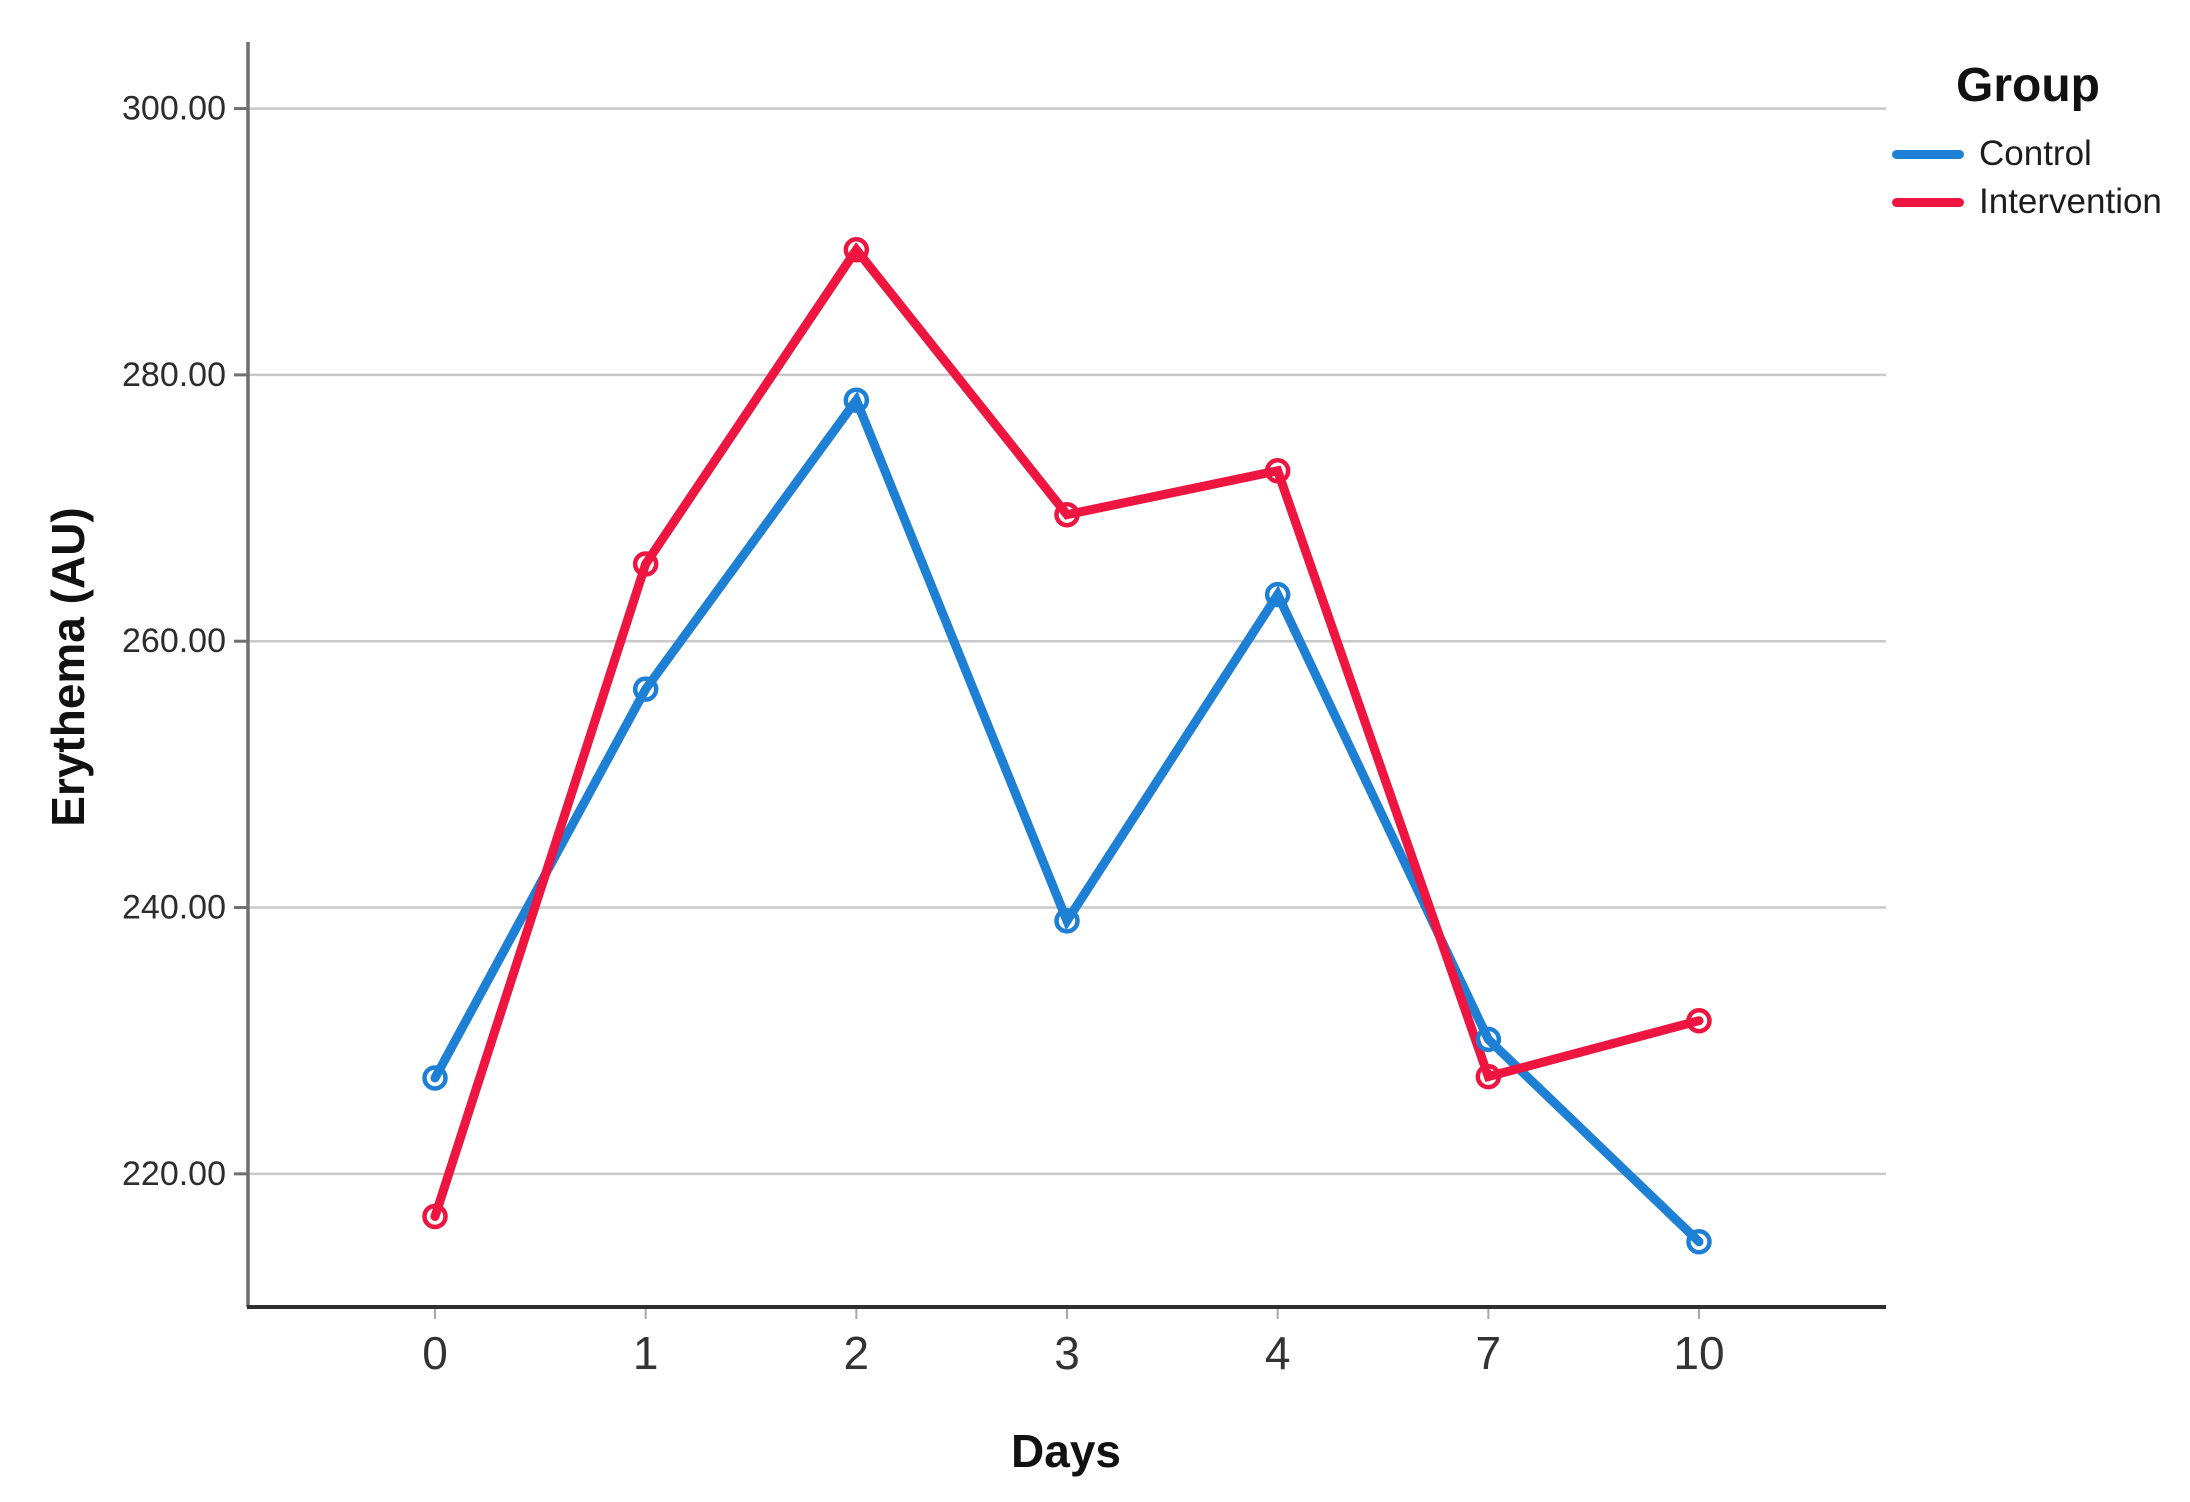 Image resolution: width=2190 pixels, height=1502 pixels. I want to click on legend-entry-intervention: Intervention, so click(2037, 202).